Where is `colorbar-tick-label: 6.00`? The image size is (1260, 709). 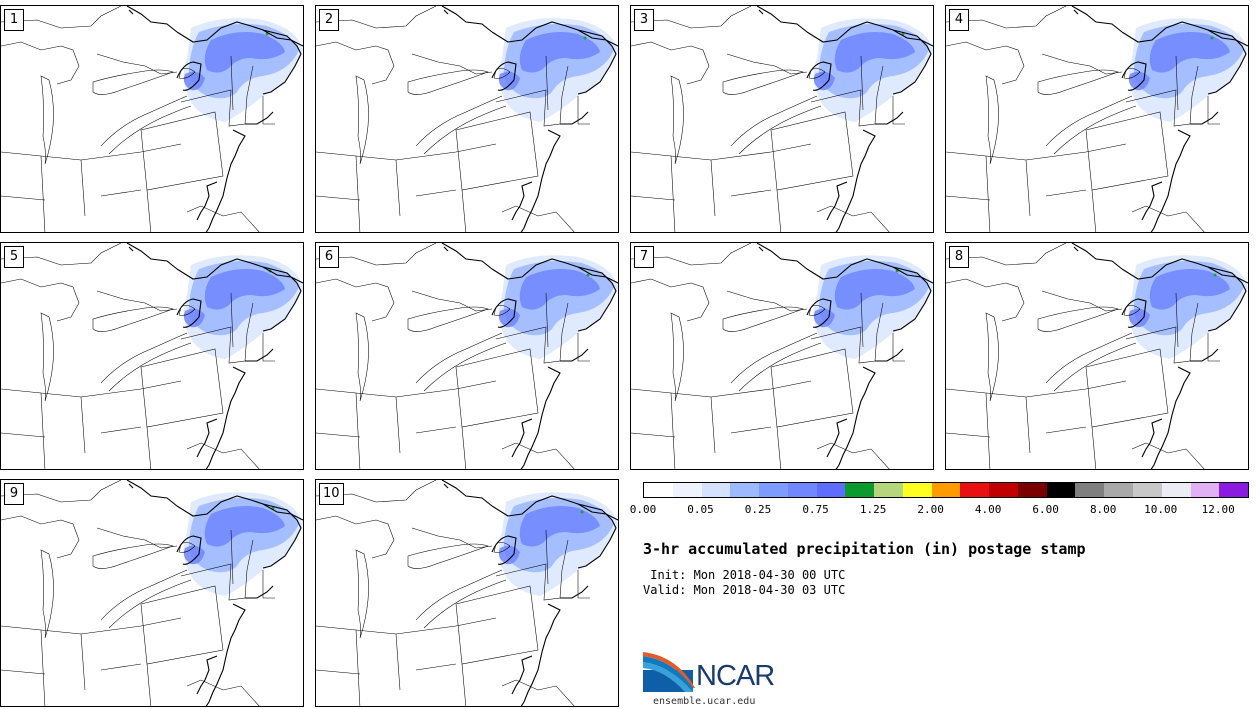
colorbar-tick-label: 6.00 is located at coordinates (1045, 509).